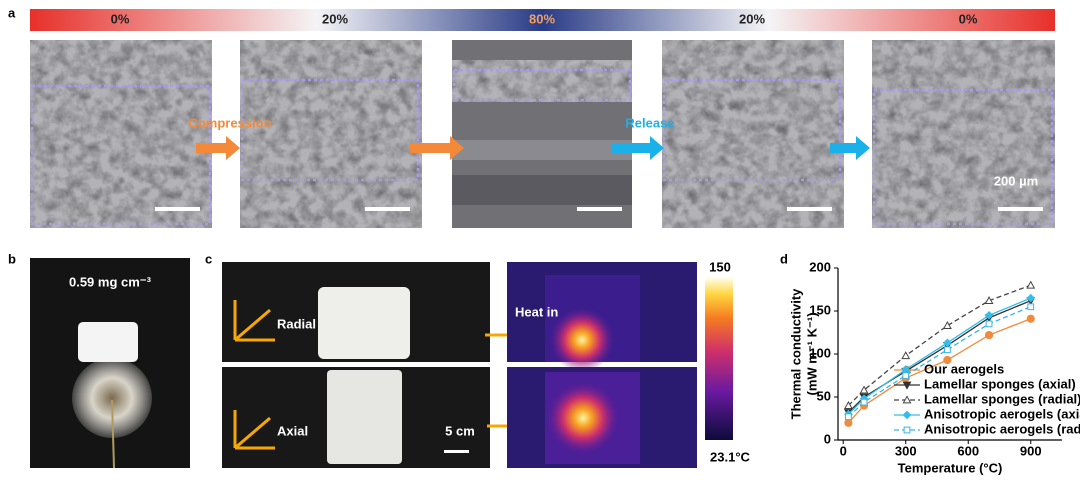 The image size is (1080, 485). Describe the element at coordinates (824, 395) in the screenshot. I see `y-tick-label: 50` at that location.